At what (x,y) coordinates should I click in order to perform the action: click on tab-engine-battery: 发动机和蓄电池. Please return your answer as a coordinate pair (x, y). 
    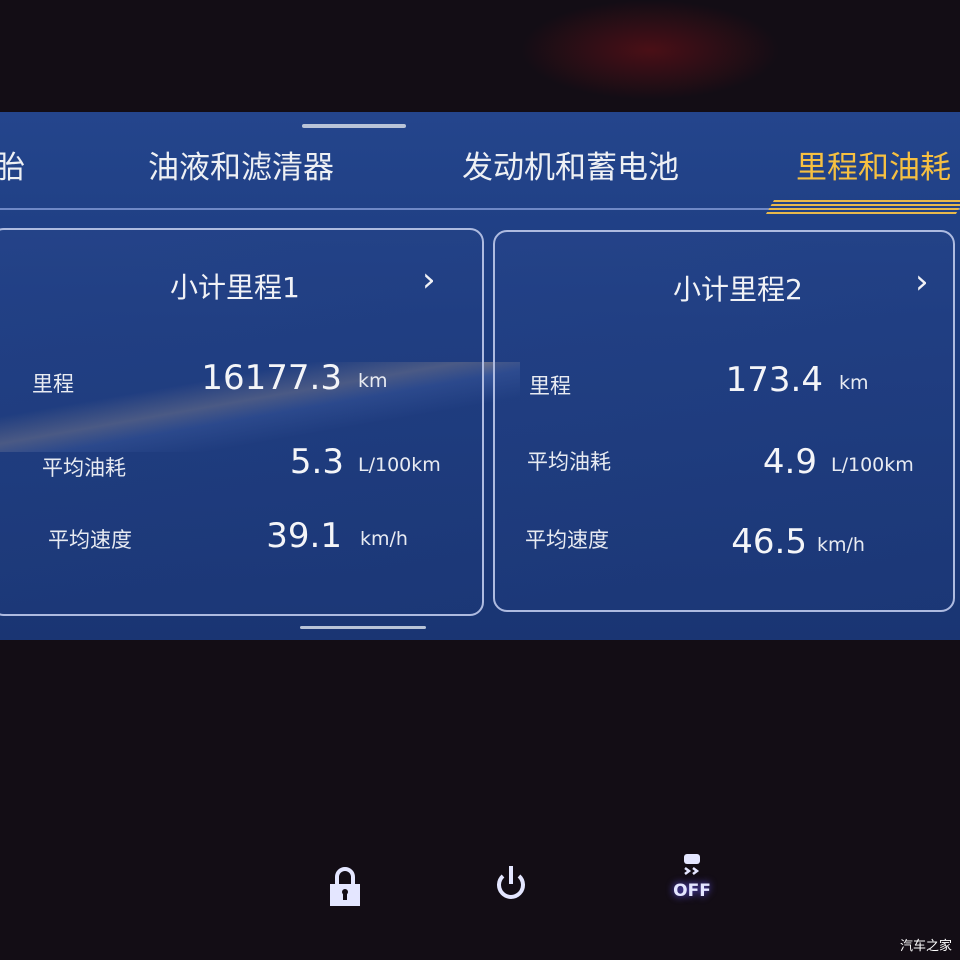
    Looking at the image, I should click on (570, 168).